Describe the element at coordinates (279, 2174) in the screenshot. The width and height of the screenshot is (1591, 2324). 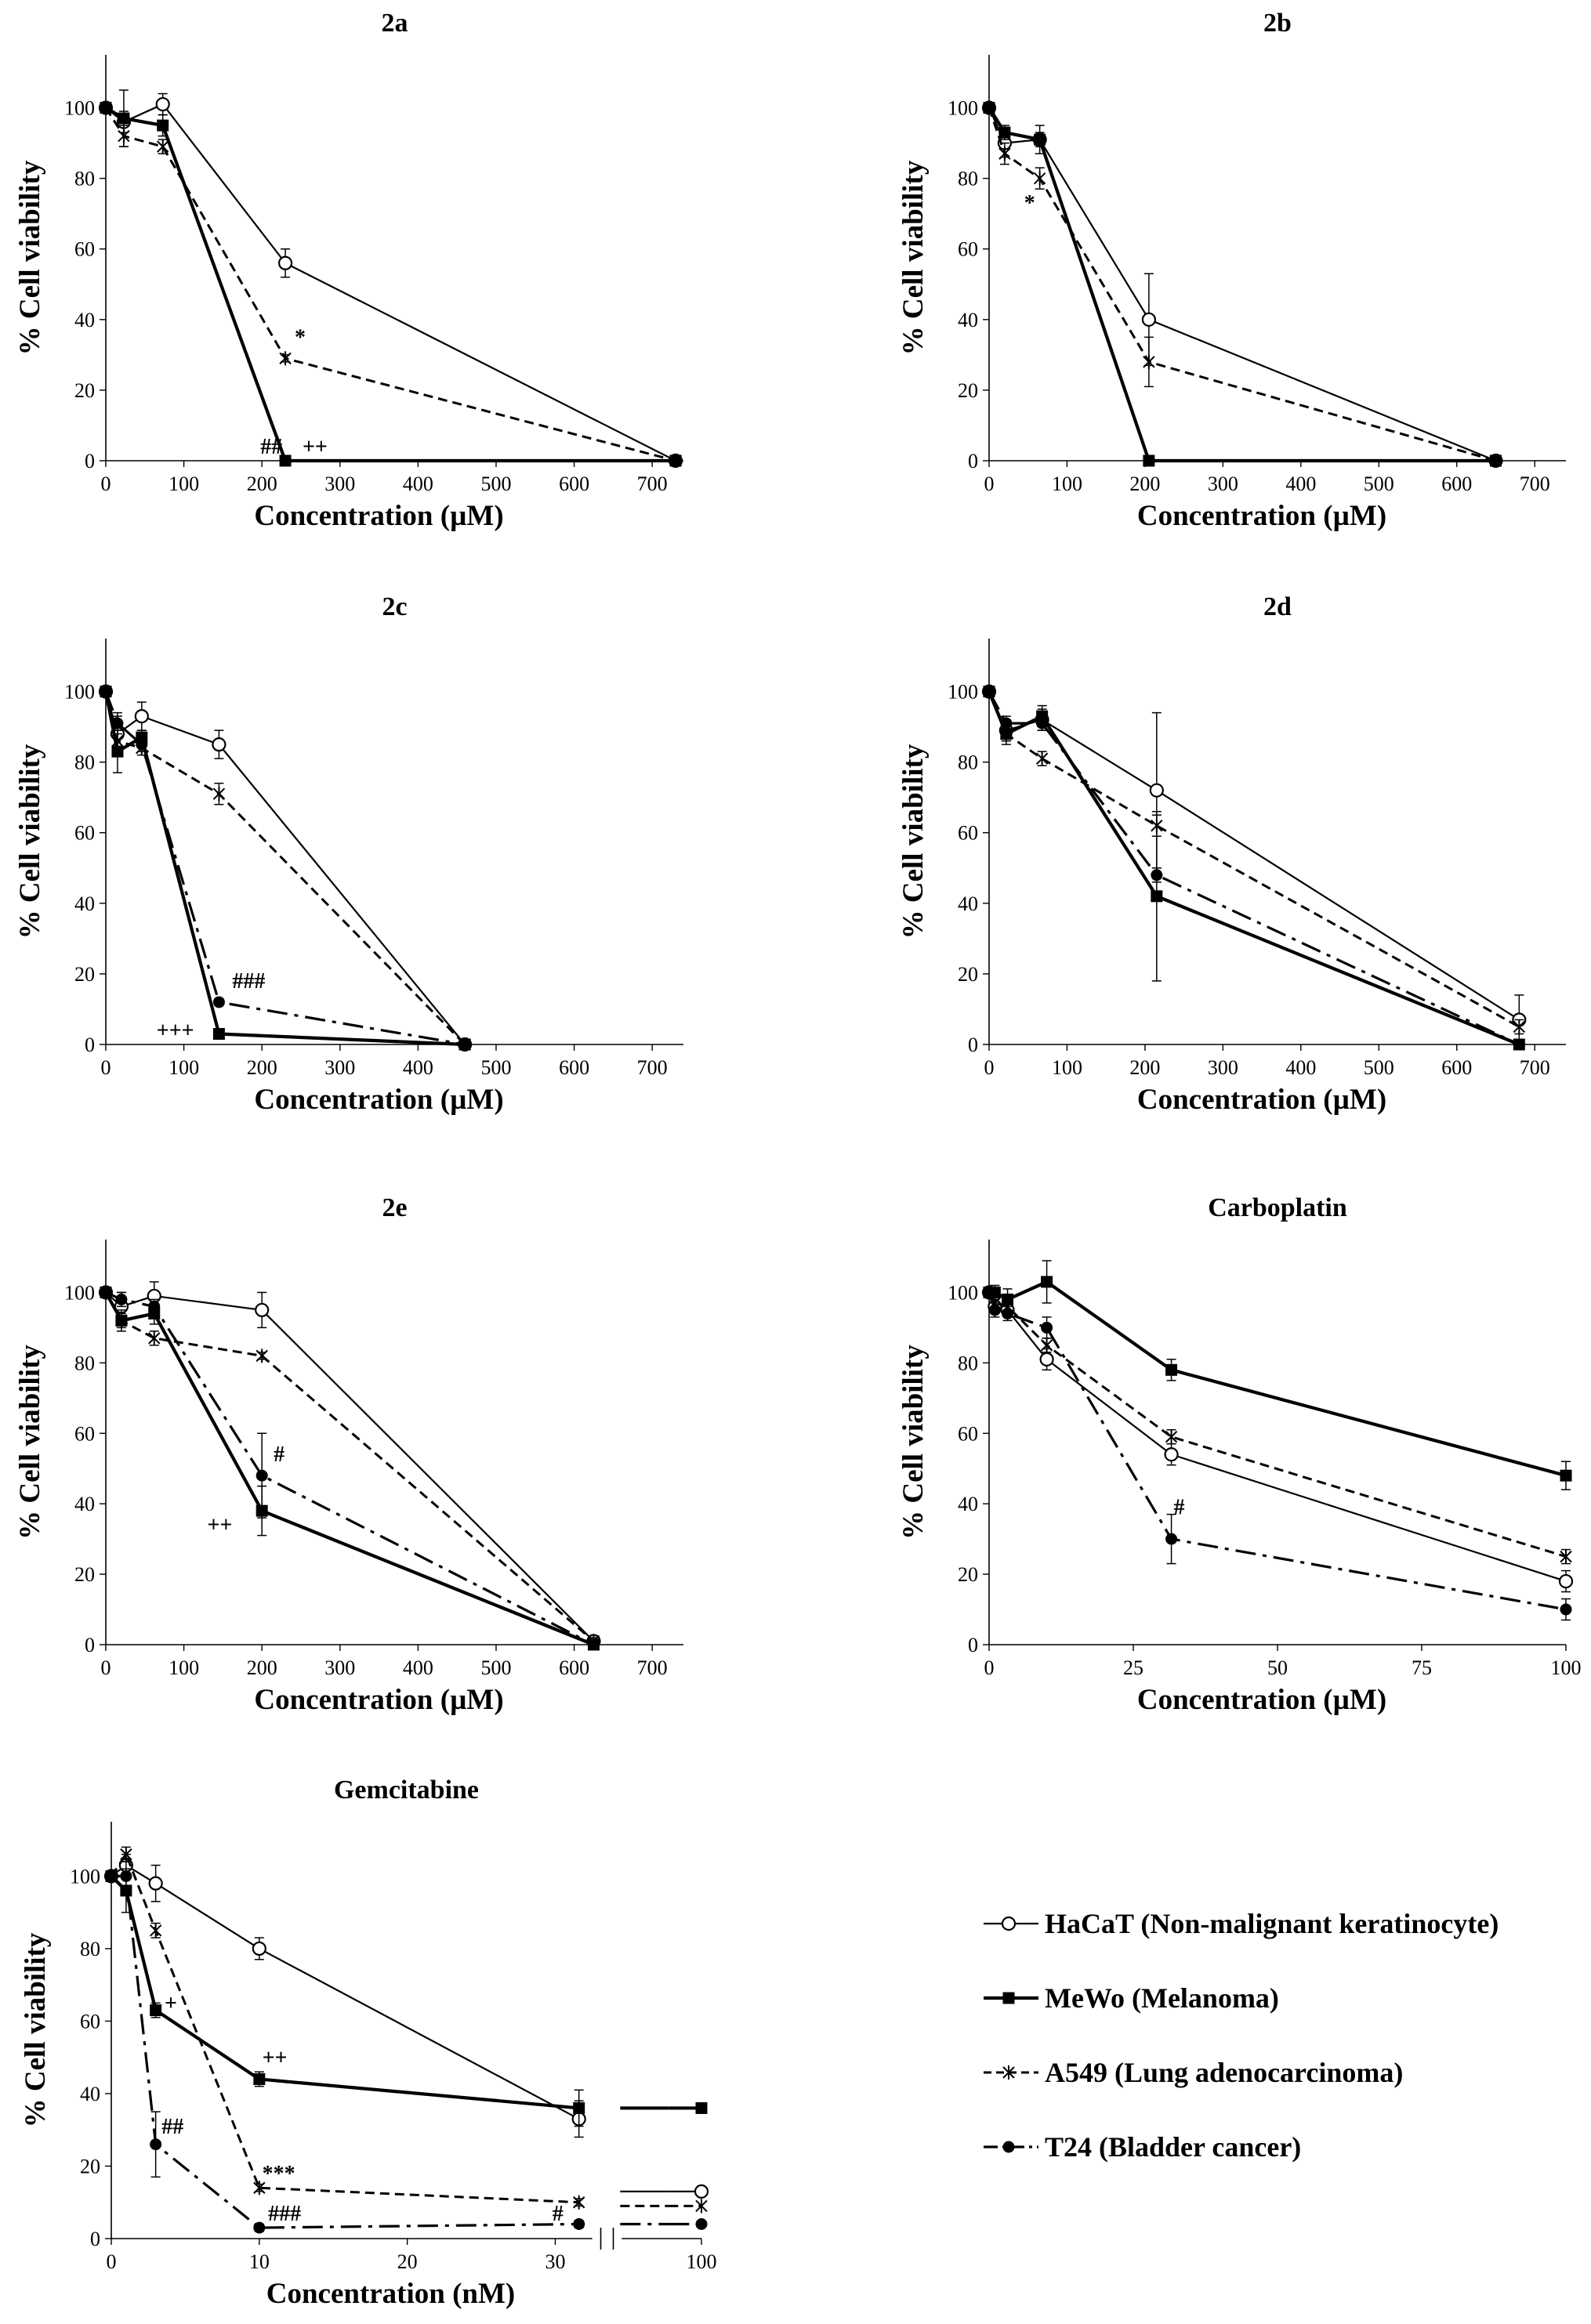
I see `significance-annotation: ***` at that location.